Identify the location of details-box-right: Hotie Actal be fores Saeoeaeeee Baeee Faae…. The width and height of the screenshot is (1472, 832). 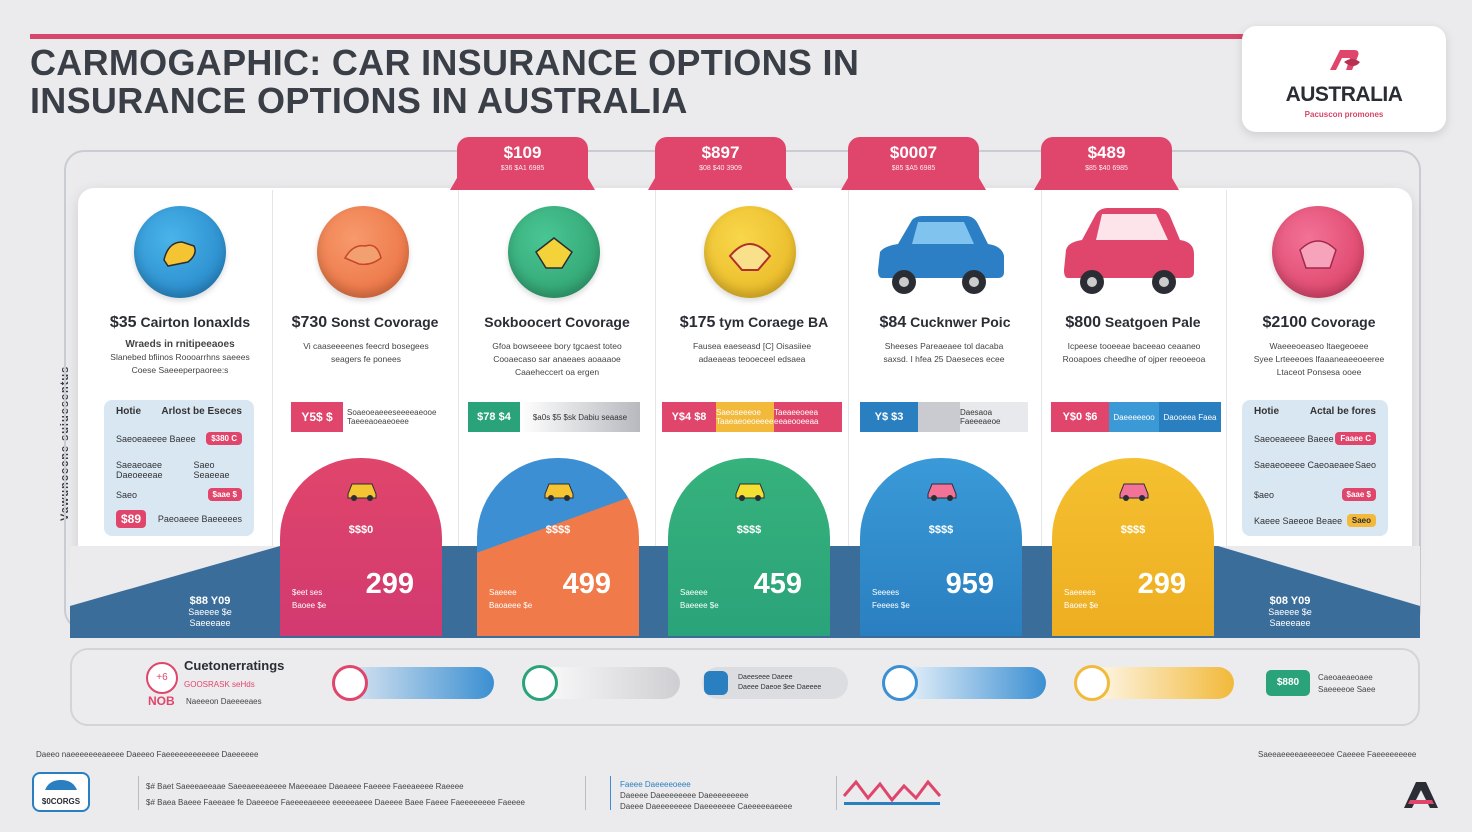
(1315, 468).